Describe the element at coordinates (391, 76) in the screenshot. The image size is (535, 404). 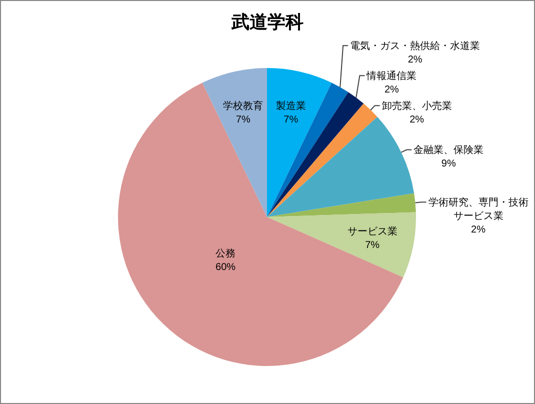
I see `slice-label: 情報通信業` at that location.